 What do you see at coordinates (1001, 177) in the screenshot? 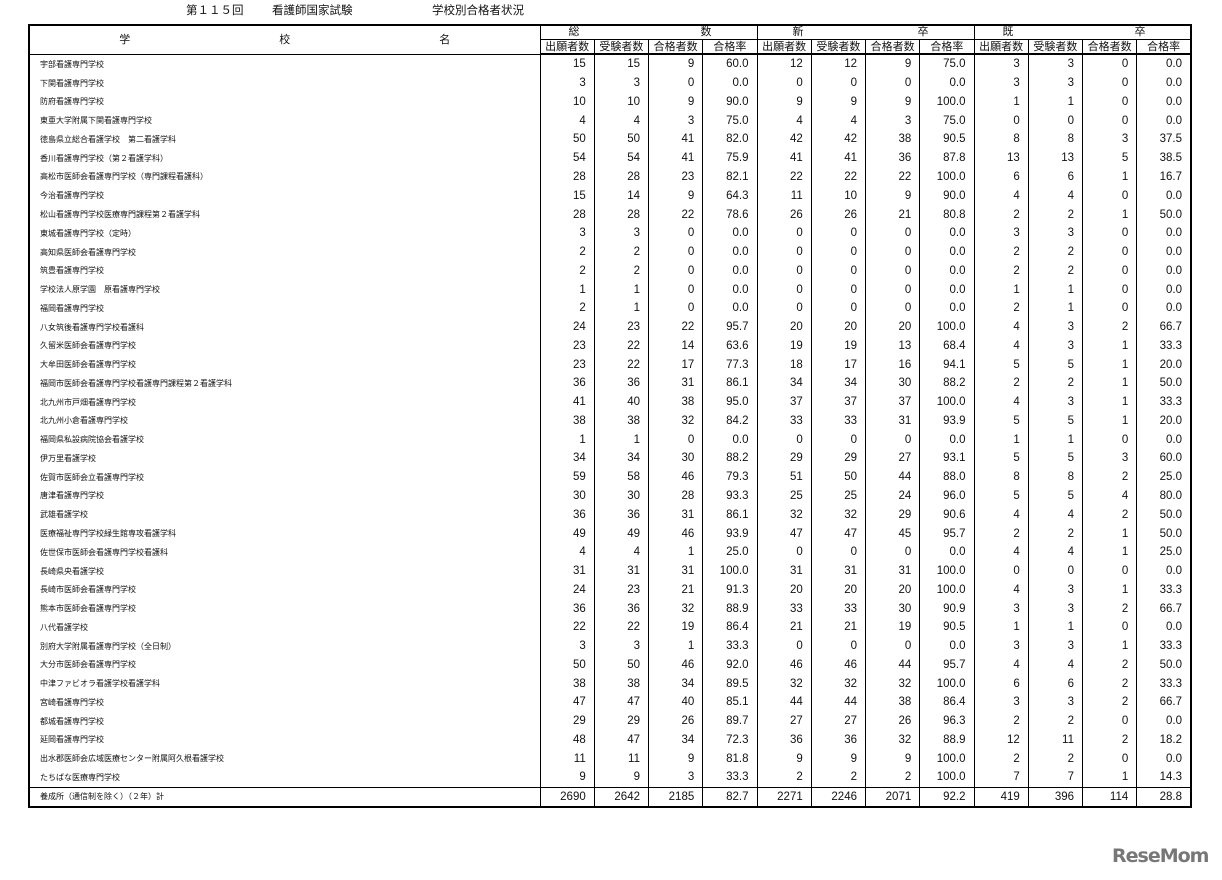
I see `value-cell: 6` at bounding box center [1001, 177].